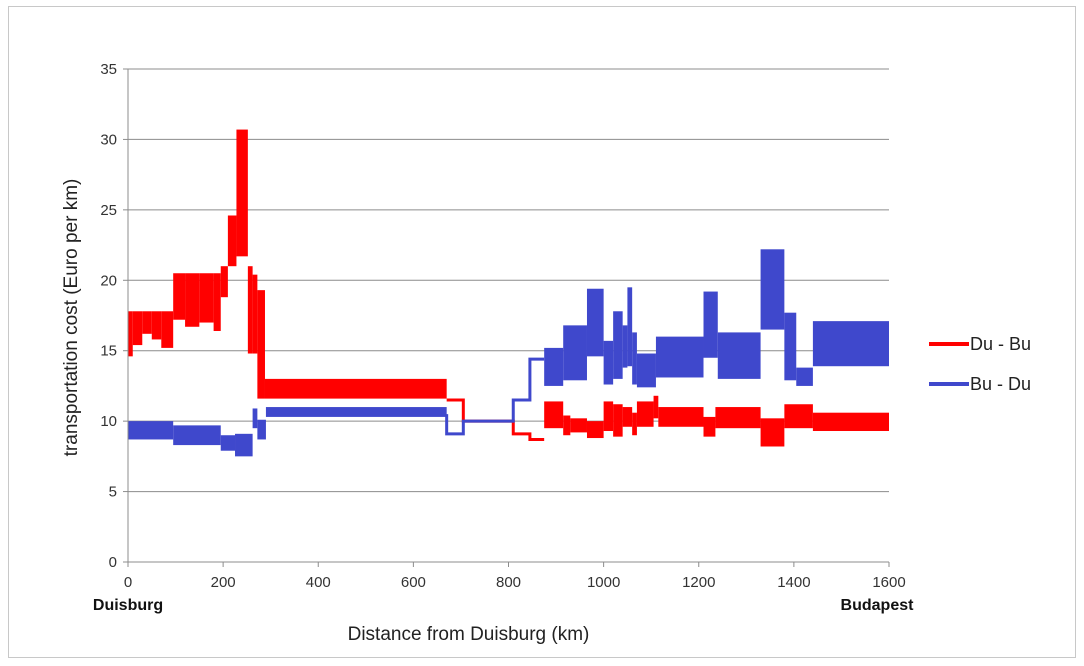 Image resolution: width=1084 pixels, height=666 pixels. Describe the element at coordinates (1000, 384) in the screenshot. I see `legend-label-1: Bu - Du` at that location.